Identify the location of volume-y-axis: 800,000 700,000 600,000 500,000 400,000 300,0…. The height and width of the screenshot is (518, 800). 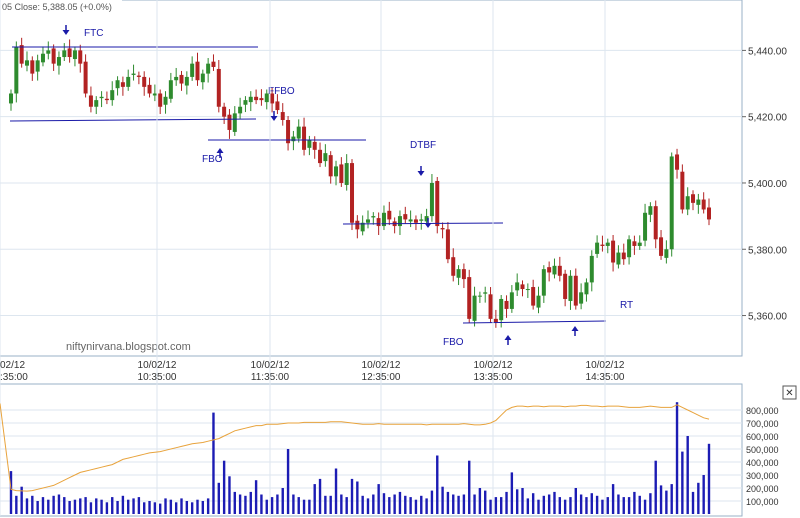
(762, 456).